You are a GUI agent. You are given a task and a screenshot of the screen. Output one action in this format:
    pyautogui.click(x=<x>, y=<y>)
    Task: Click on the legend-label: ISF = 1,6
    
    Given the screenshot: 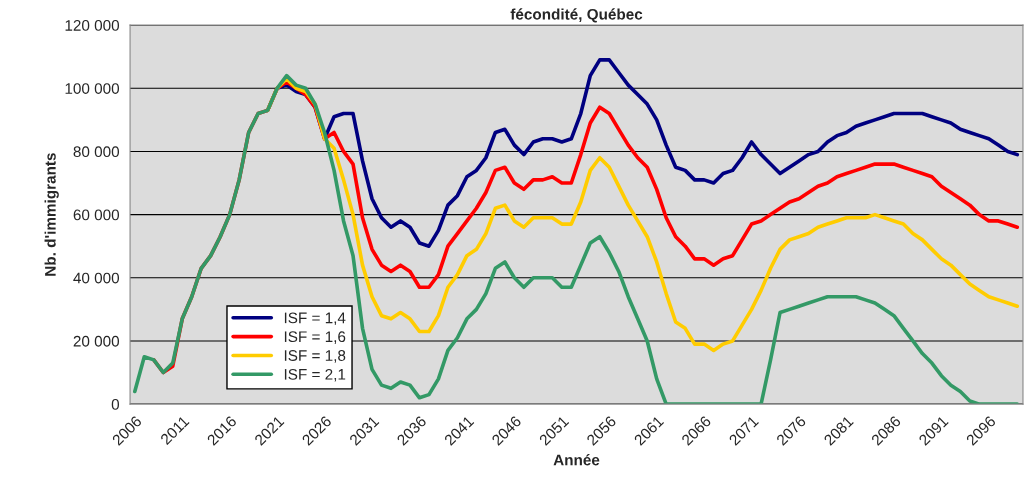 What is the action you would take?
    pyautogui.click(x=315, y=337)
    